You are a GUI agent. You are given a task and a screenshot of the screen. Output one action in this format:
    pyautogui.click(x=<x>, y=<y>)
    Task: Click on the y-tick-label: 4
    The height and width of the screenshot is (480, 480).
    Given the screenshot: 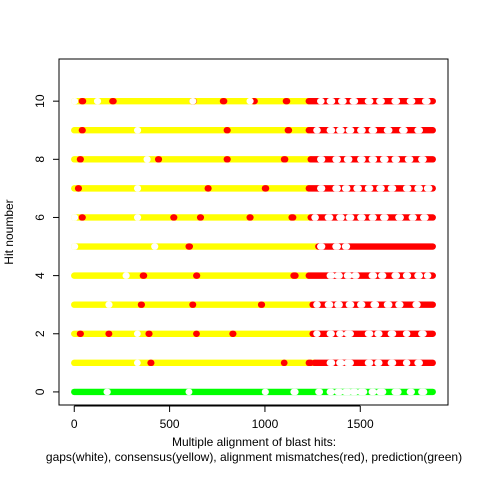 What is the action you would take?
    pyautogui.click(x=40, y=275)
    